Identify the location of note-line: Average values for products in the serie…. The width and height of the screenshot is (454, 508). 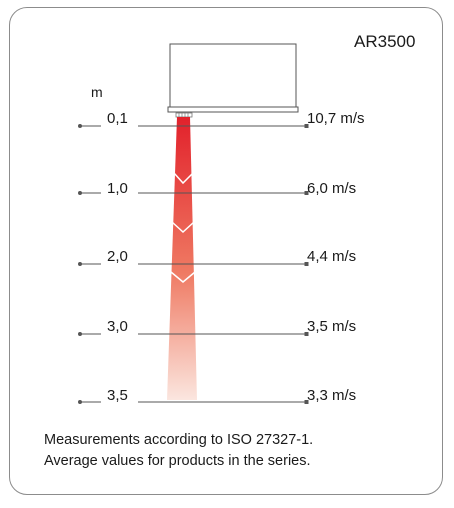
(177, 461).